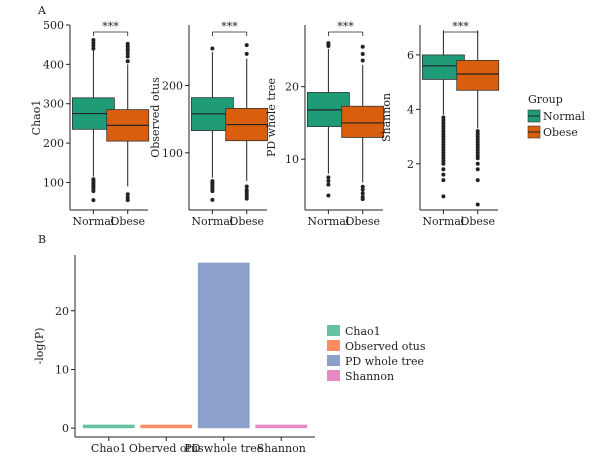 The height and width of the screenshot is (460, 600). Describe the element at coordinates (410, 164) in the screenshot. I see `y-tick-label: 2` at that location.